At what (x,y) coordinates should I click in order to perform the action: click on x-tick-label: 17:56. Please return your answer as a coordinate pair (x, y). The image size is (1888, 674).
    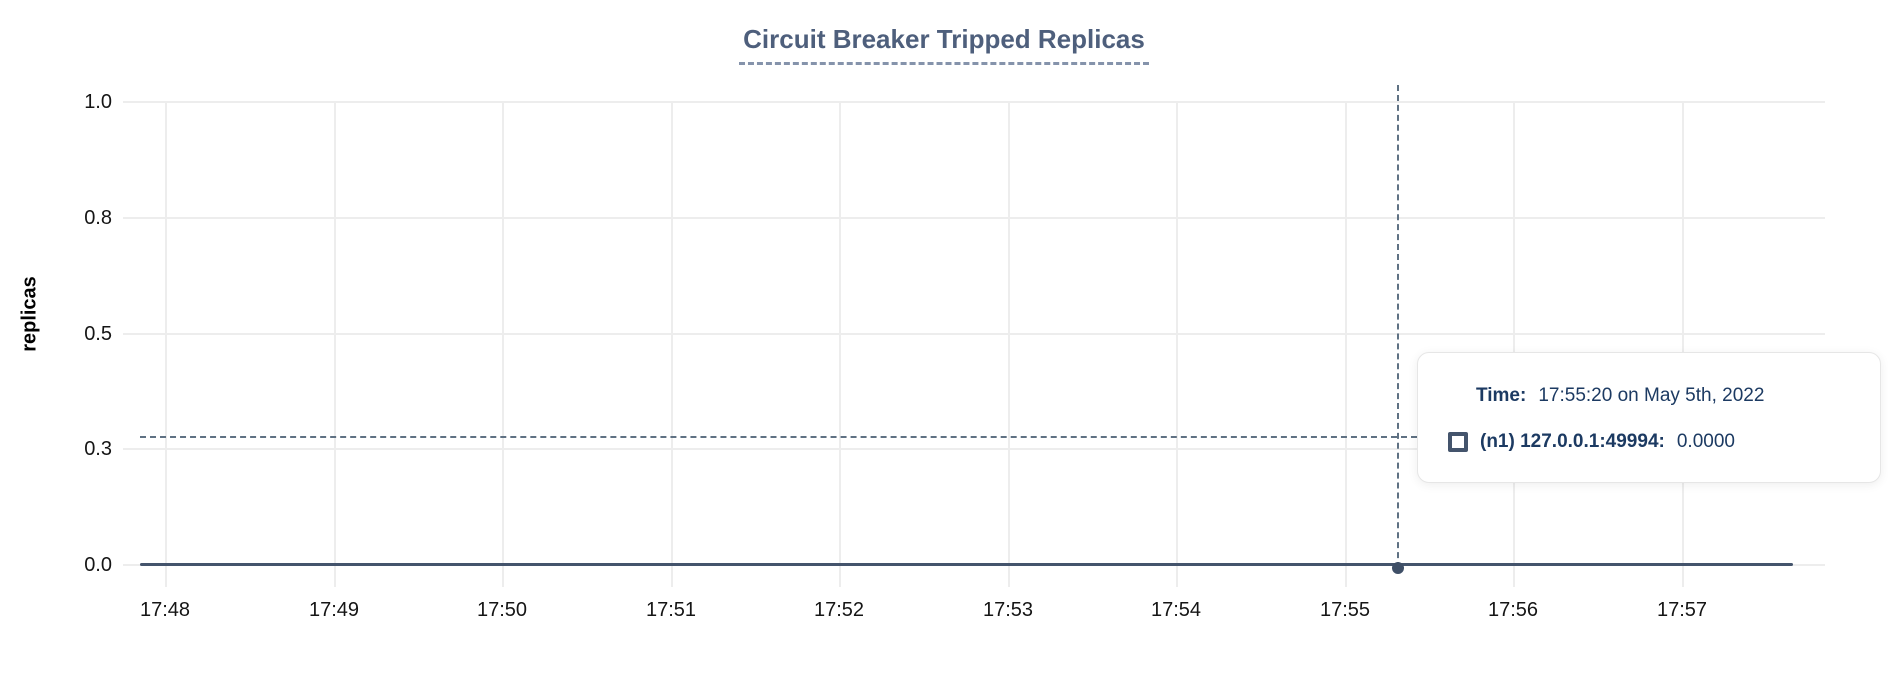
    Looking at the image, I should click on (1513, 610).